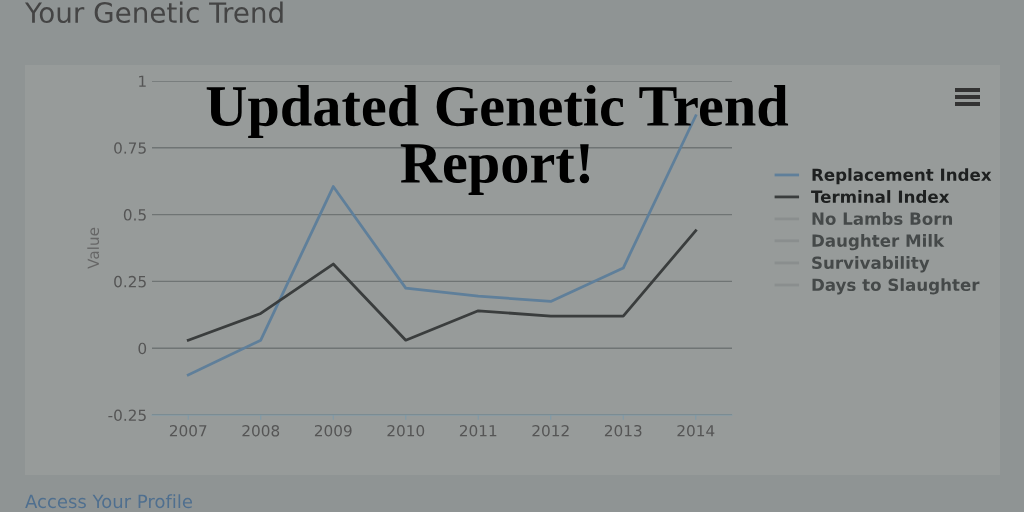 The image size is (1024, 512). Describe the element at coordinates (623, 430) in the screenshot. I see `x-tick-label: 2013` at that location.